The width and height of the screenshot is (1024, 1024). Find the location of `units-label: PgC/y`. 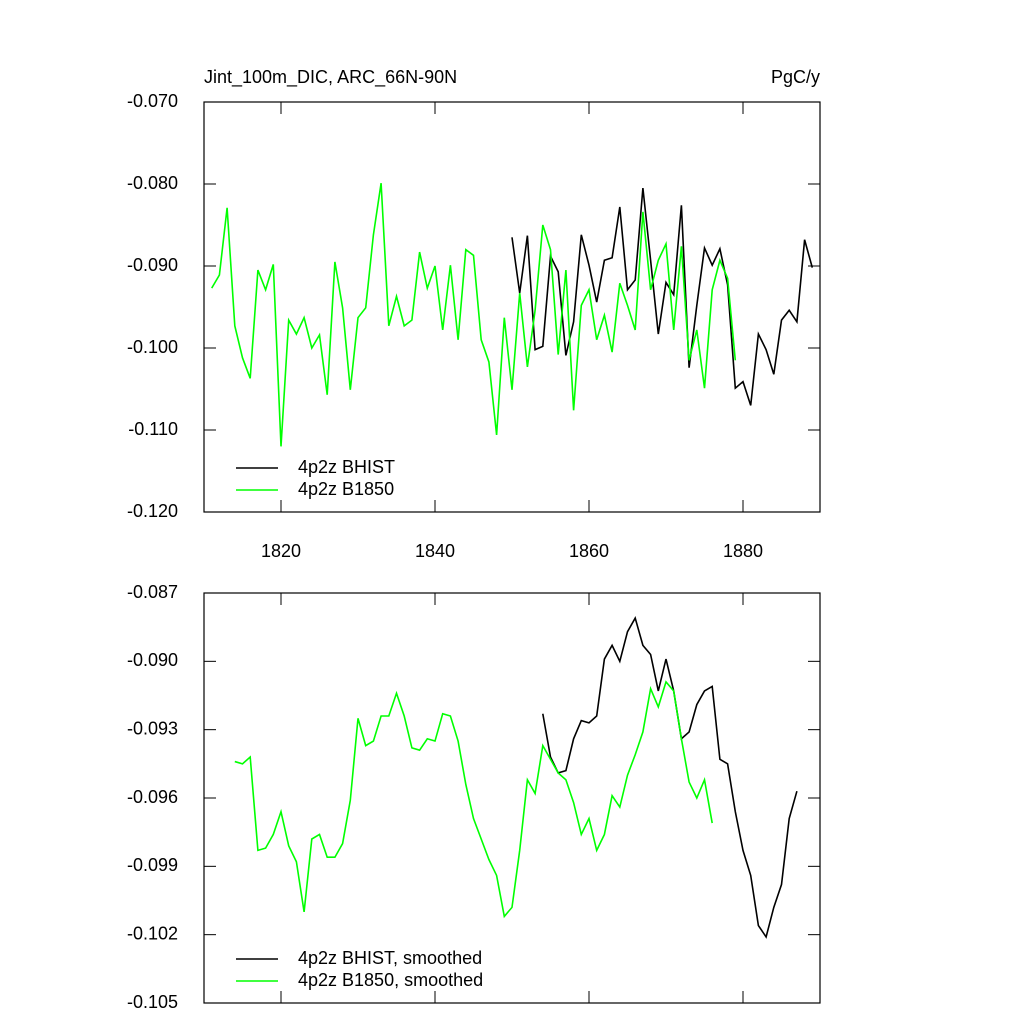

units-label: PgC/y is located at coordinates (795, 77).